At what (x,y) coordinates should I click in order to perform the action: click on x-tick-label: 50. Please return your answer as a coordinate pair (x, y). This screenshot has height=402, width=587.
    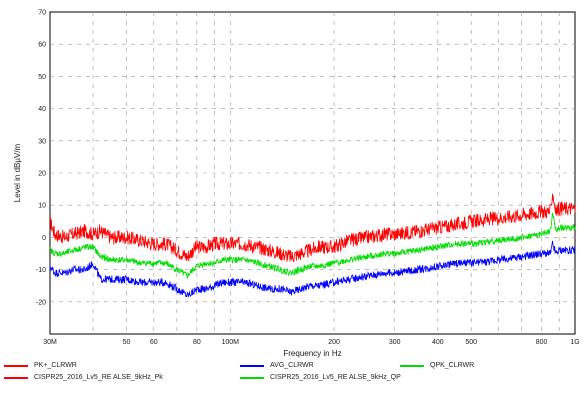
    Looking at the image, I should click on (127, 342).